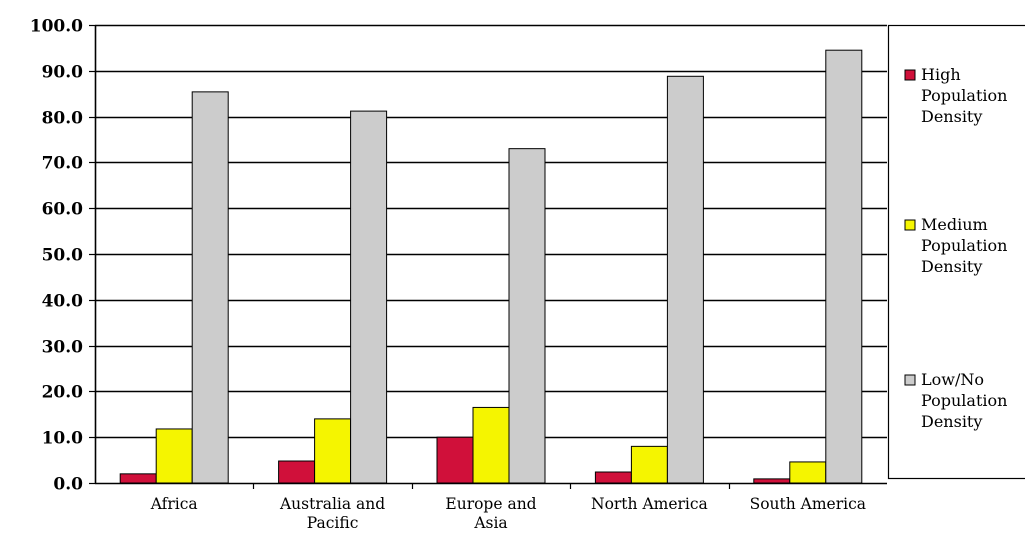  I want to click on x-category-label: Australia and, so click(332, 504).